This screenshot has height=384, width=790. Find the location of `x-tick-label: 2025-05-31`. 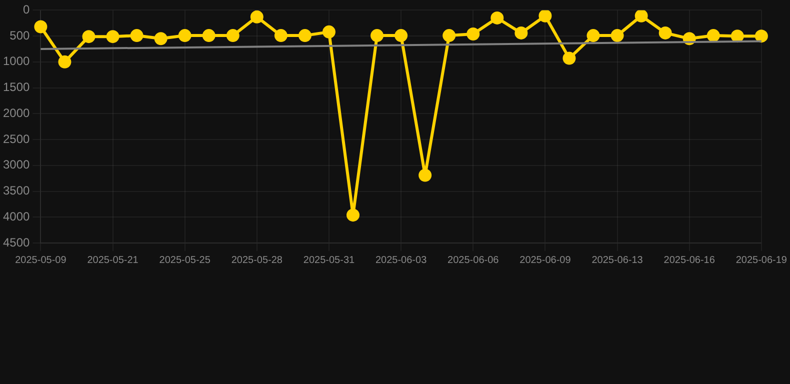

x-tick-label: 2025-05-31 is located at coordinates (329, 260).